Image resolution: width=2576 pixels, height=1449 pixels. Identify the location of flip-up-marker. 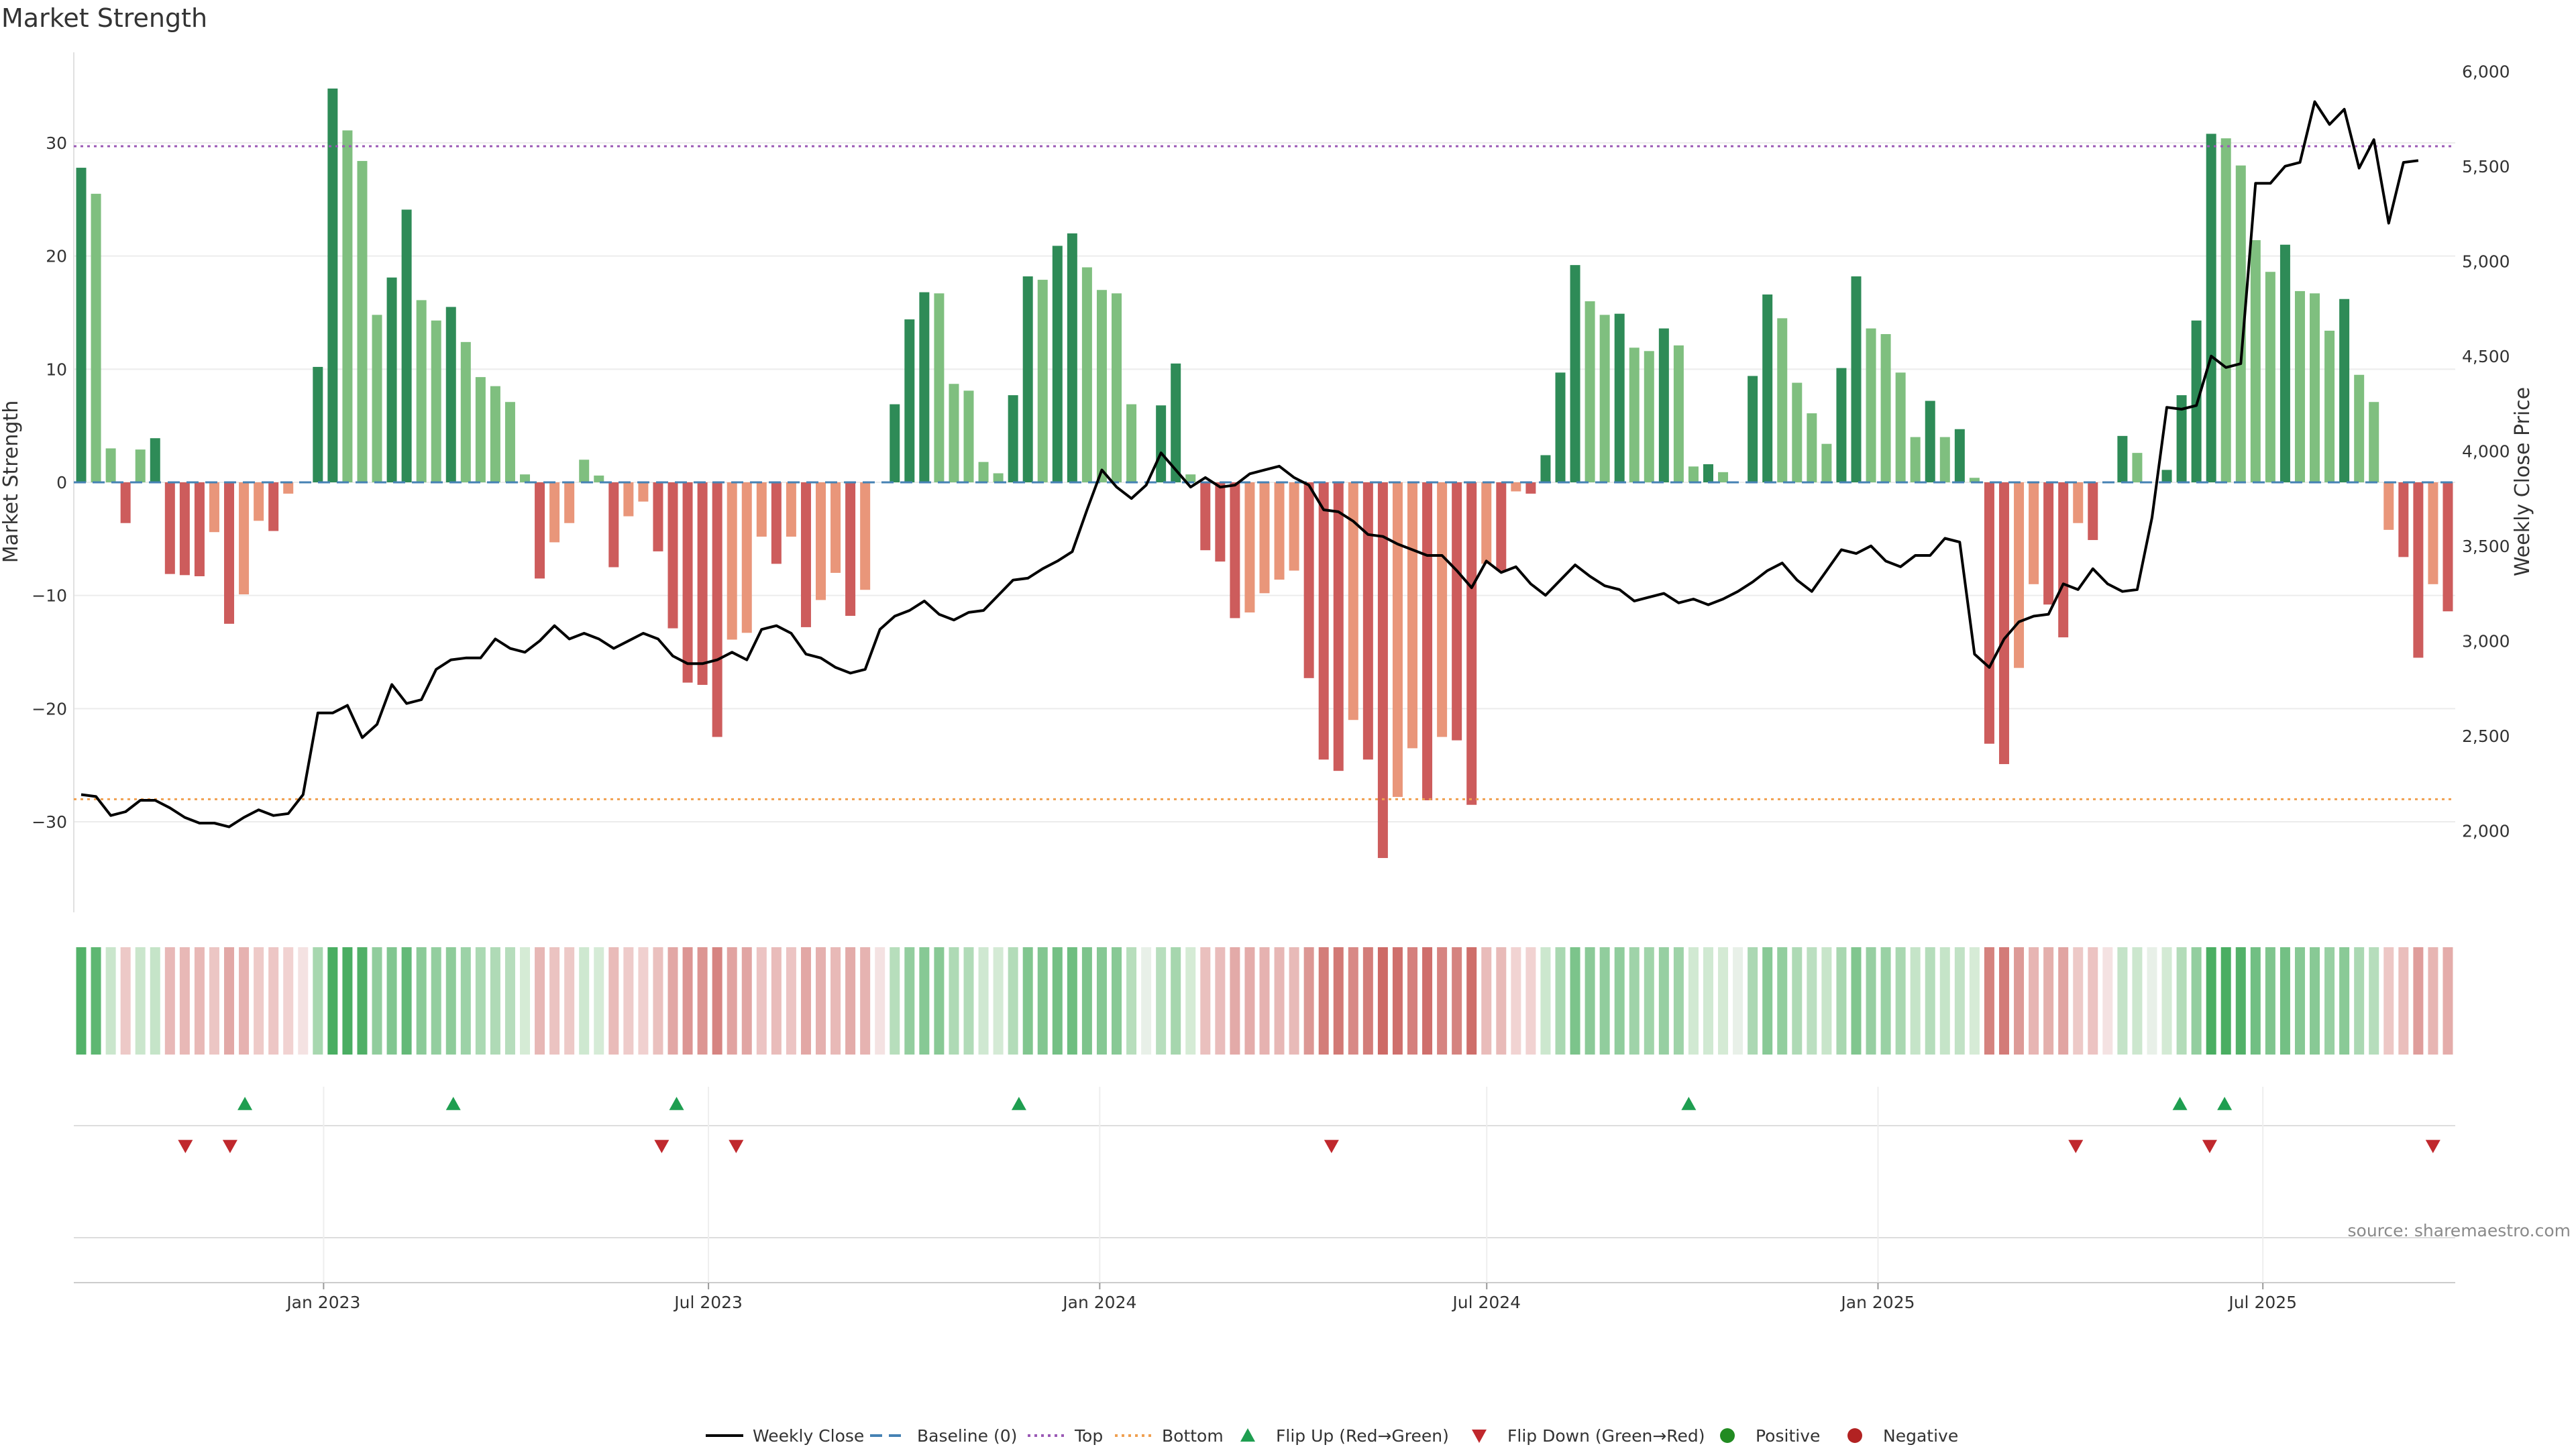
(676, 1103).